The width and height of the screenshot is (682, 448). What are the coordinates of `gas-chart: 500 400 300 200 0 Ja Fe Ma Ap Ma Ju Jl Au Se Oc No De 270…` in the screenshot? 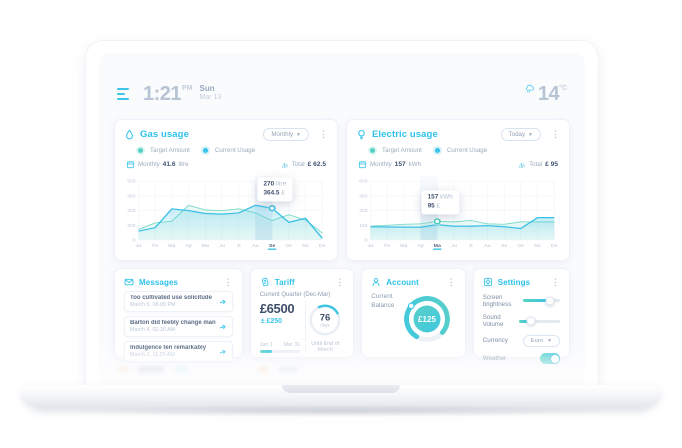 It's located at (226, 211).